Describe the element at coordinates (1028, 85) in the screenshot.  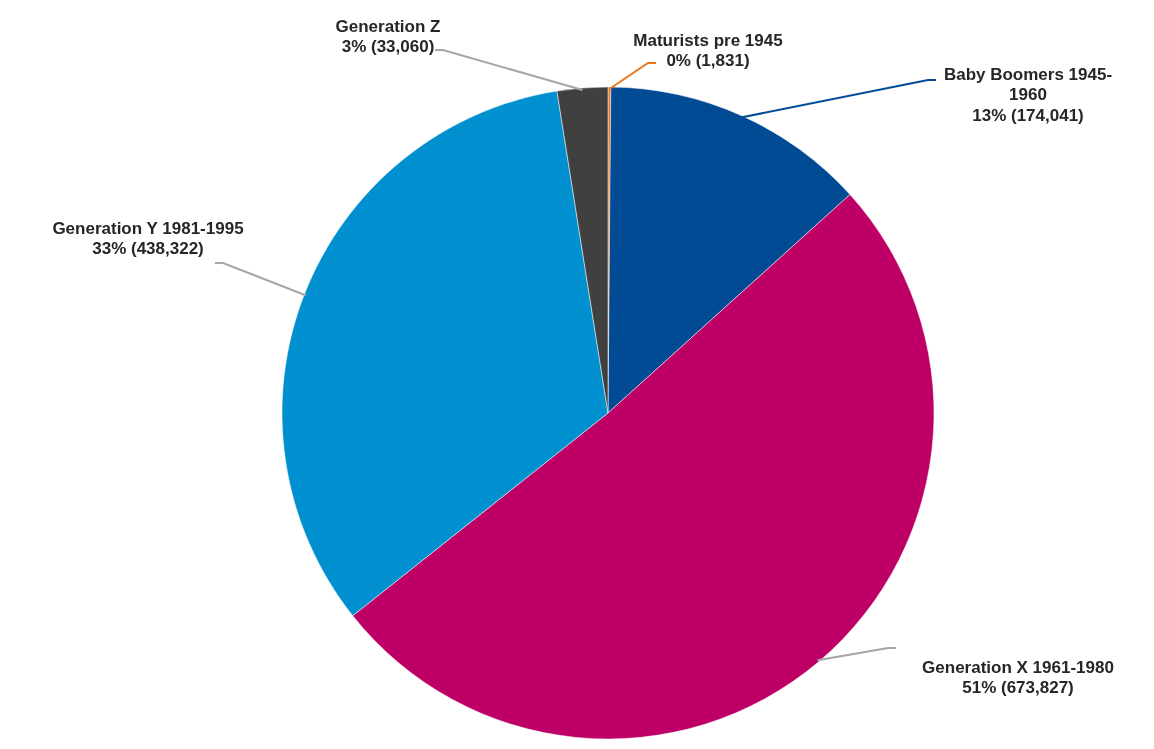
I see `slice-label: Baby Boomers 1945-1960` at that location.